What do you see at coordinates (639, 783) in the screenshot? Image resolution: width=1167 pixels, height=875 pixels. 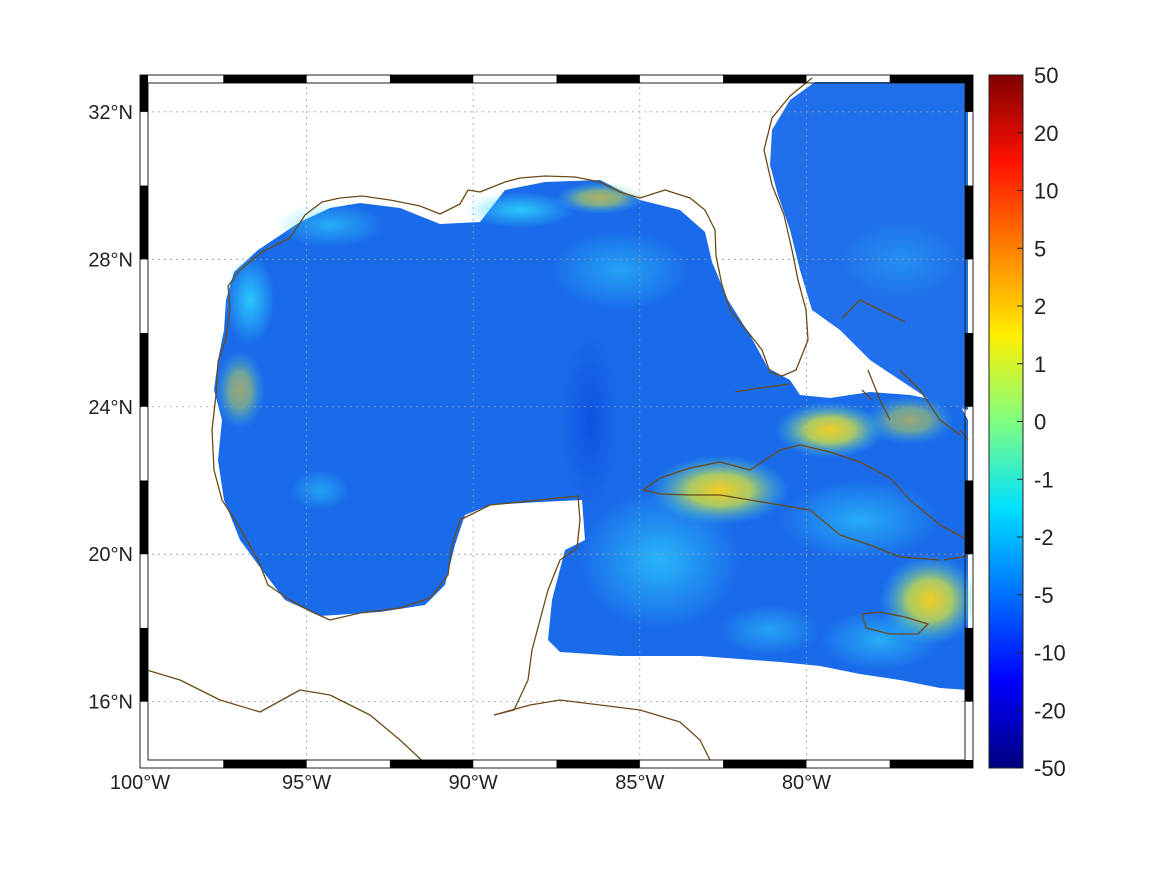 I see `lon-tick-label: 85°W` at bounding box center [639, 783].